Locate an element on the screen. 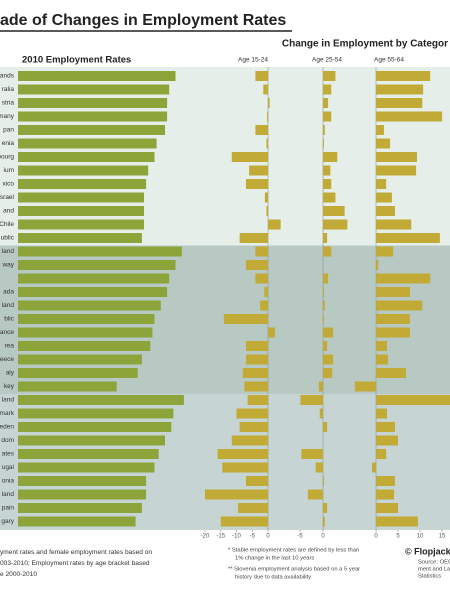 The height and width of the screenshot is (600, 450). source: Source: OEC is located at coordinates (434, 563).